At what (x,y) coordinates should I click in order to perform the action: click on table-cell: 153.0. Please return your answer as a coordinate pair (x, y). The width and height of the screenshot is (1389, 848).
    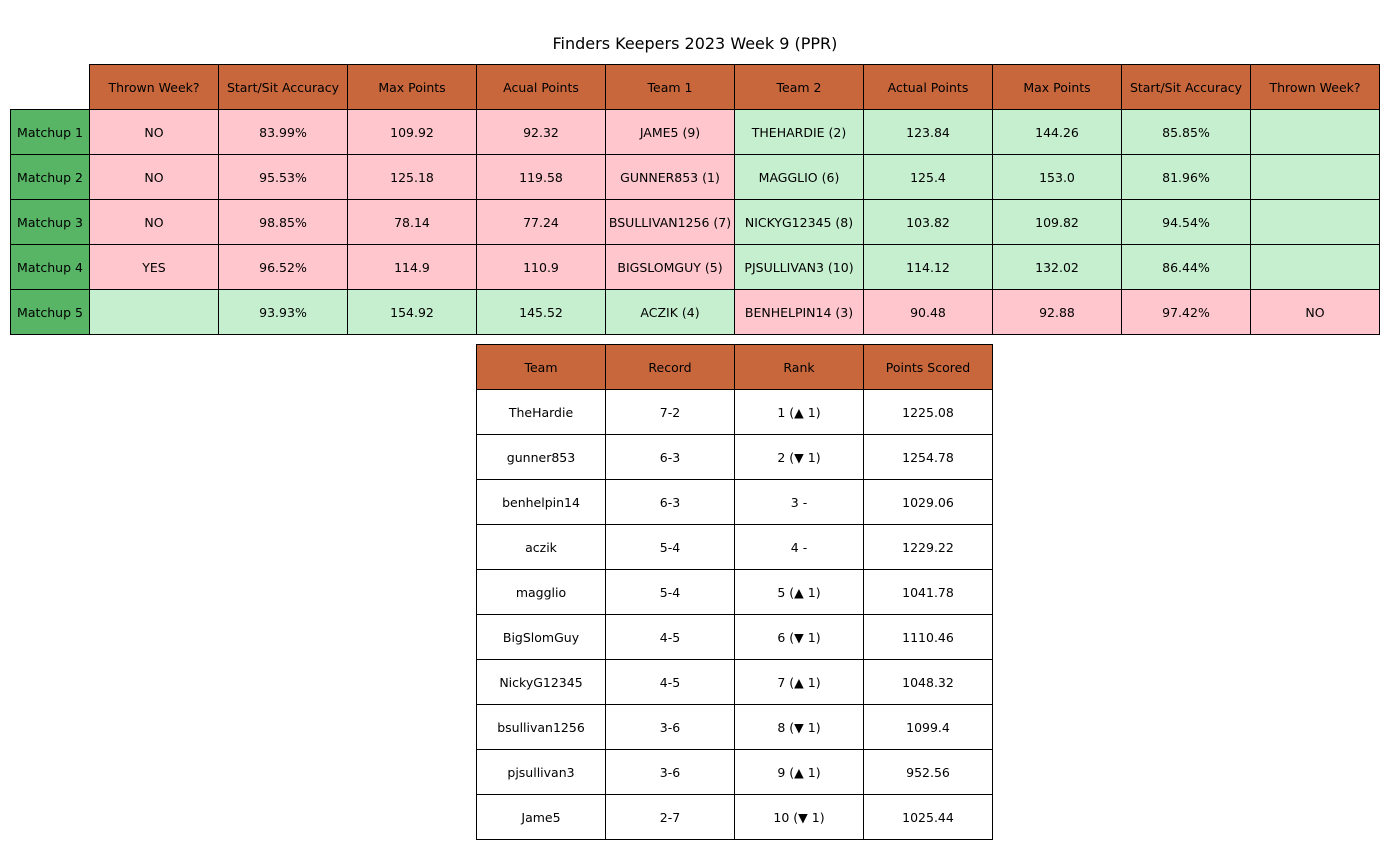
    Looking at the image, I should click on (1057, 177).